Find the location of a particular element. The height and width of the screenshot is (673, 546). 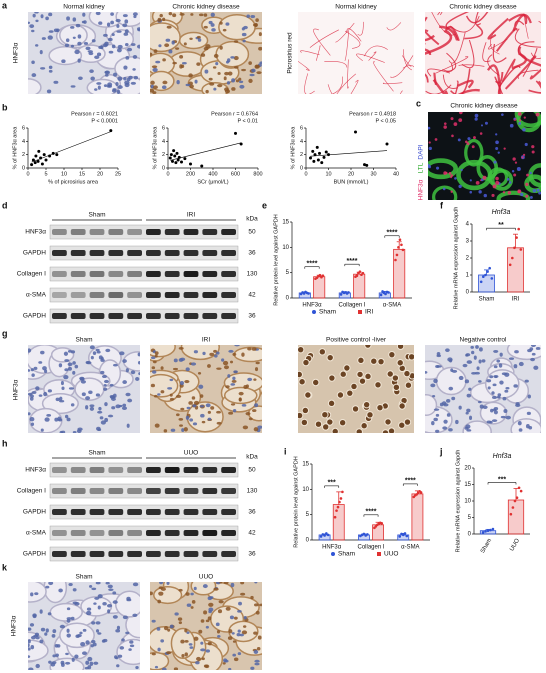

row-label: HNF3α is located at coordinates (16, 52).